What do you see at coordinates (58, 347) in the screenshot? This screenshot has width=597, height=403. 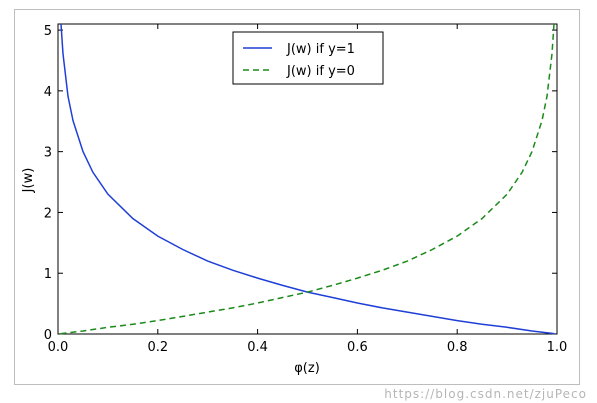 I see `x-tick-label: 0.0` at bounding box center [58, 347].